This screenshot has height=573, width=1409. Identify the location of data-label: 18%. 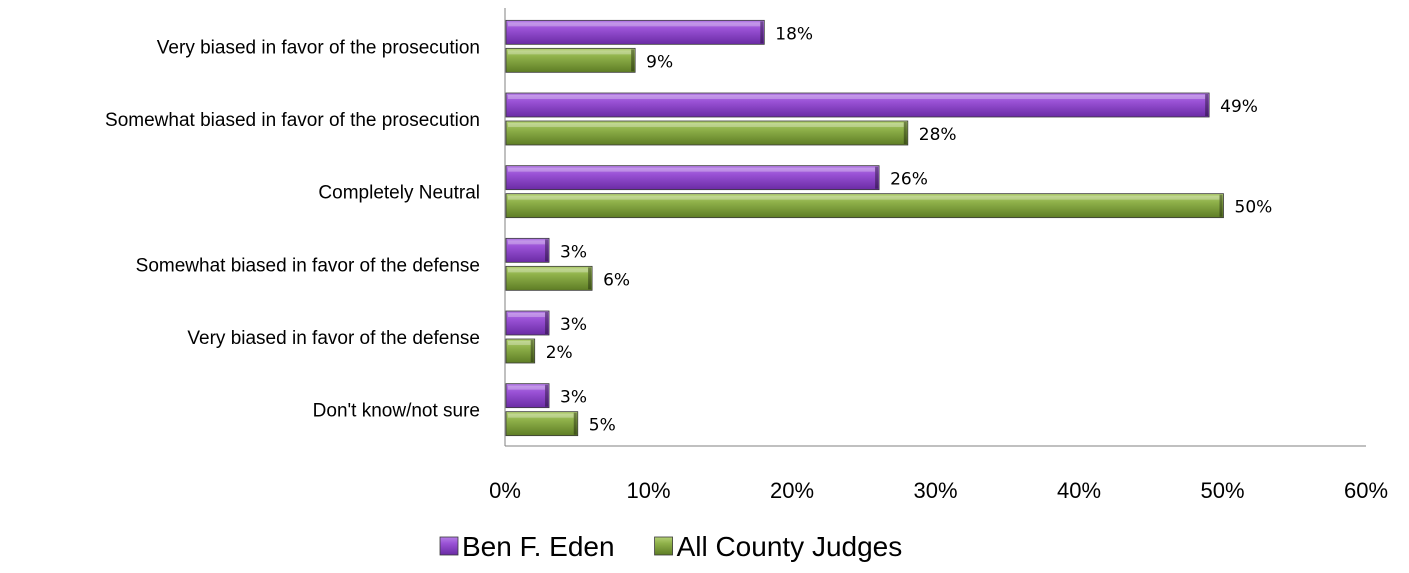
(794, 34).